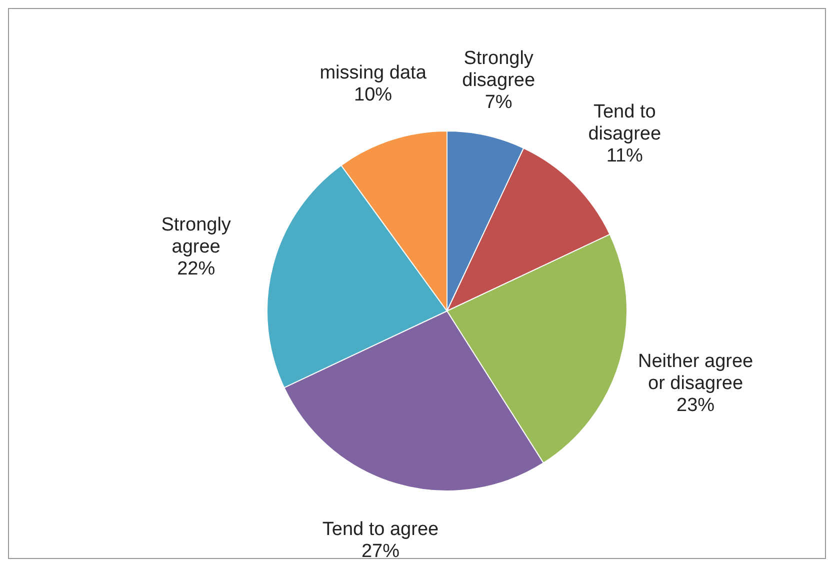  I want to click on slice-label: Neither agree or disagree, so click(696, 372).